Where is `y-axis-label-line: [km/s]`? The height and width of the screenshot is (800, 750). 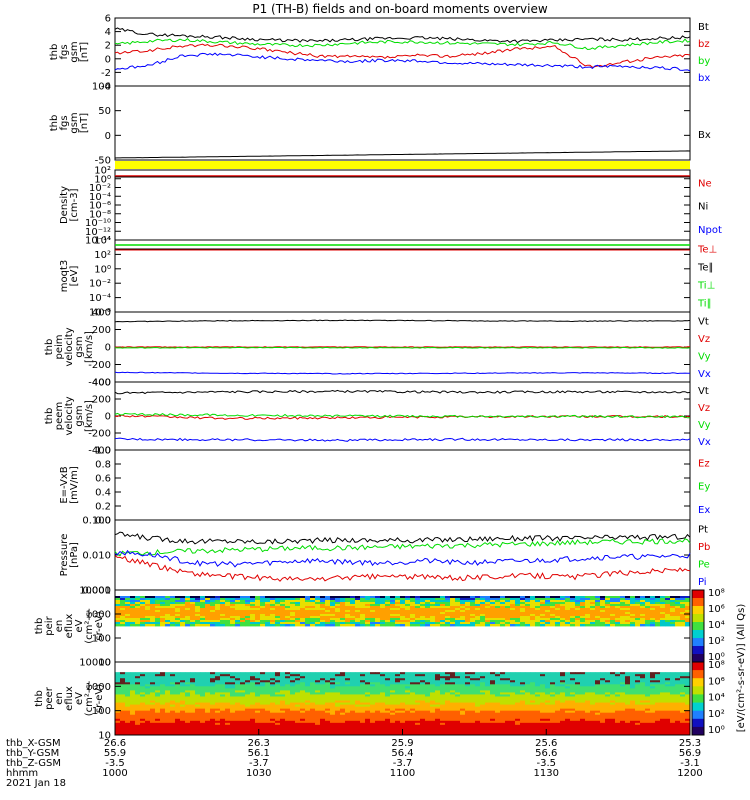 y-axis-label-line: [km/s] is located at coordinates (89, 416).